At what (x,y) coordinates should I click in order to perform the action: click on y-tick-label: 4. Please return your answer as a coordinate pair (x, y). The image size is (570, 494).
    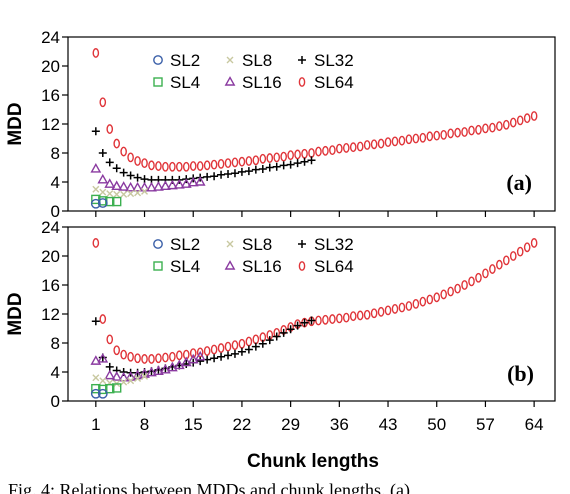
    Looking at the image, I should click on (55, 372).